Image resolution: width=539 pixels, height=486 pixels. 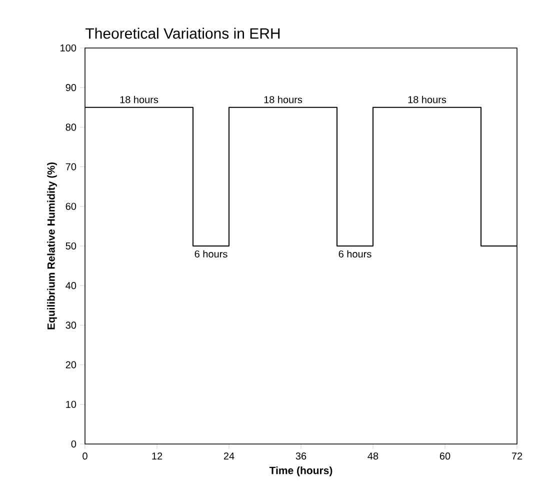 I want to click on x-tick-label: 72, so click(x=517, y=456).